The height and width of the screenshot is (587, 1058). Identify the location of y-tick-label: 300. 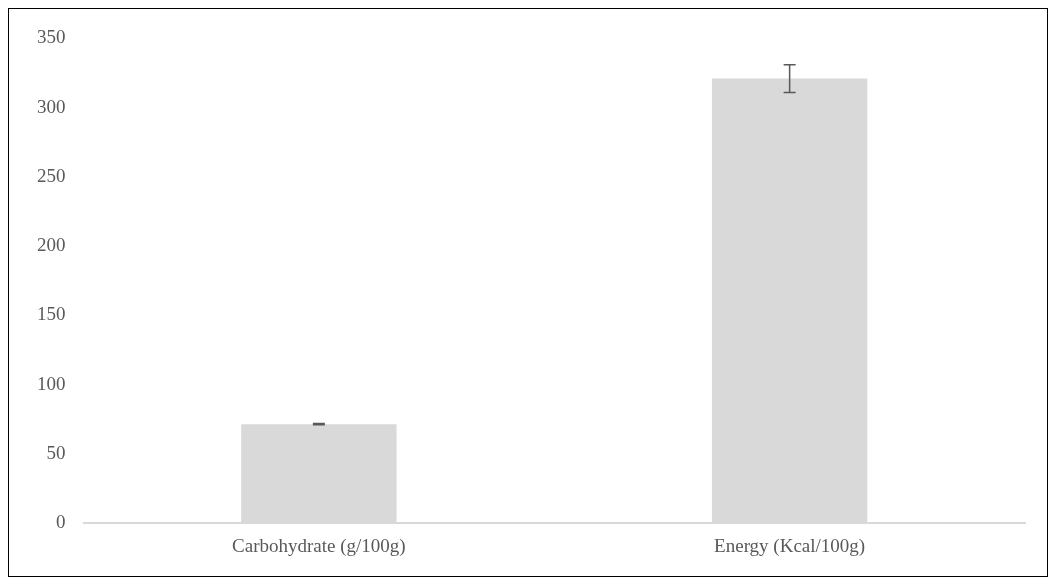
(51, 106).